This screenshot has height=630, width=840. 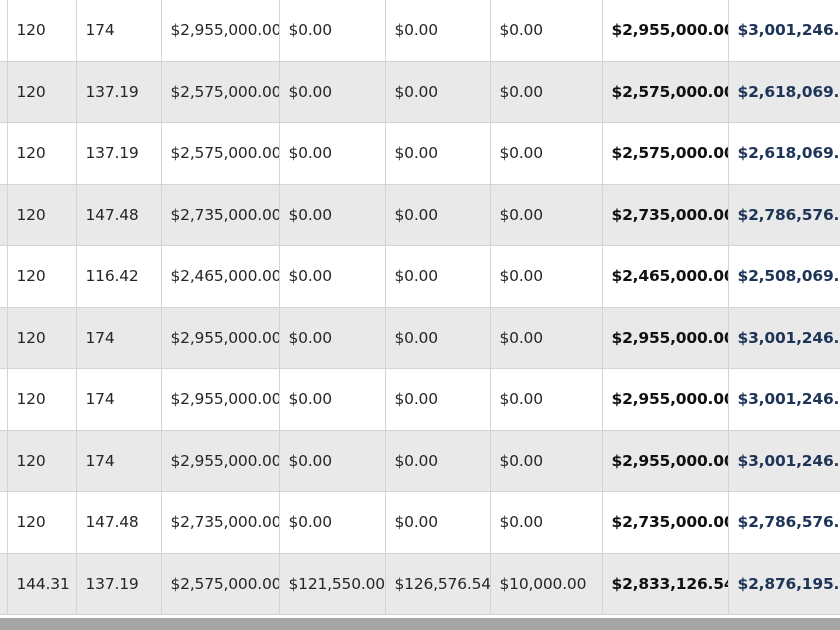 What do you see at coordinates (665, 584) in the screenshot?
I see `total-cell: $2,833,126.54` at bounding box center [665, 584].